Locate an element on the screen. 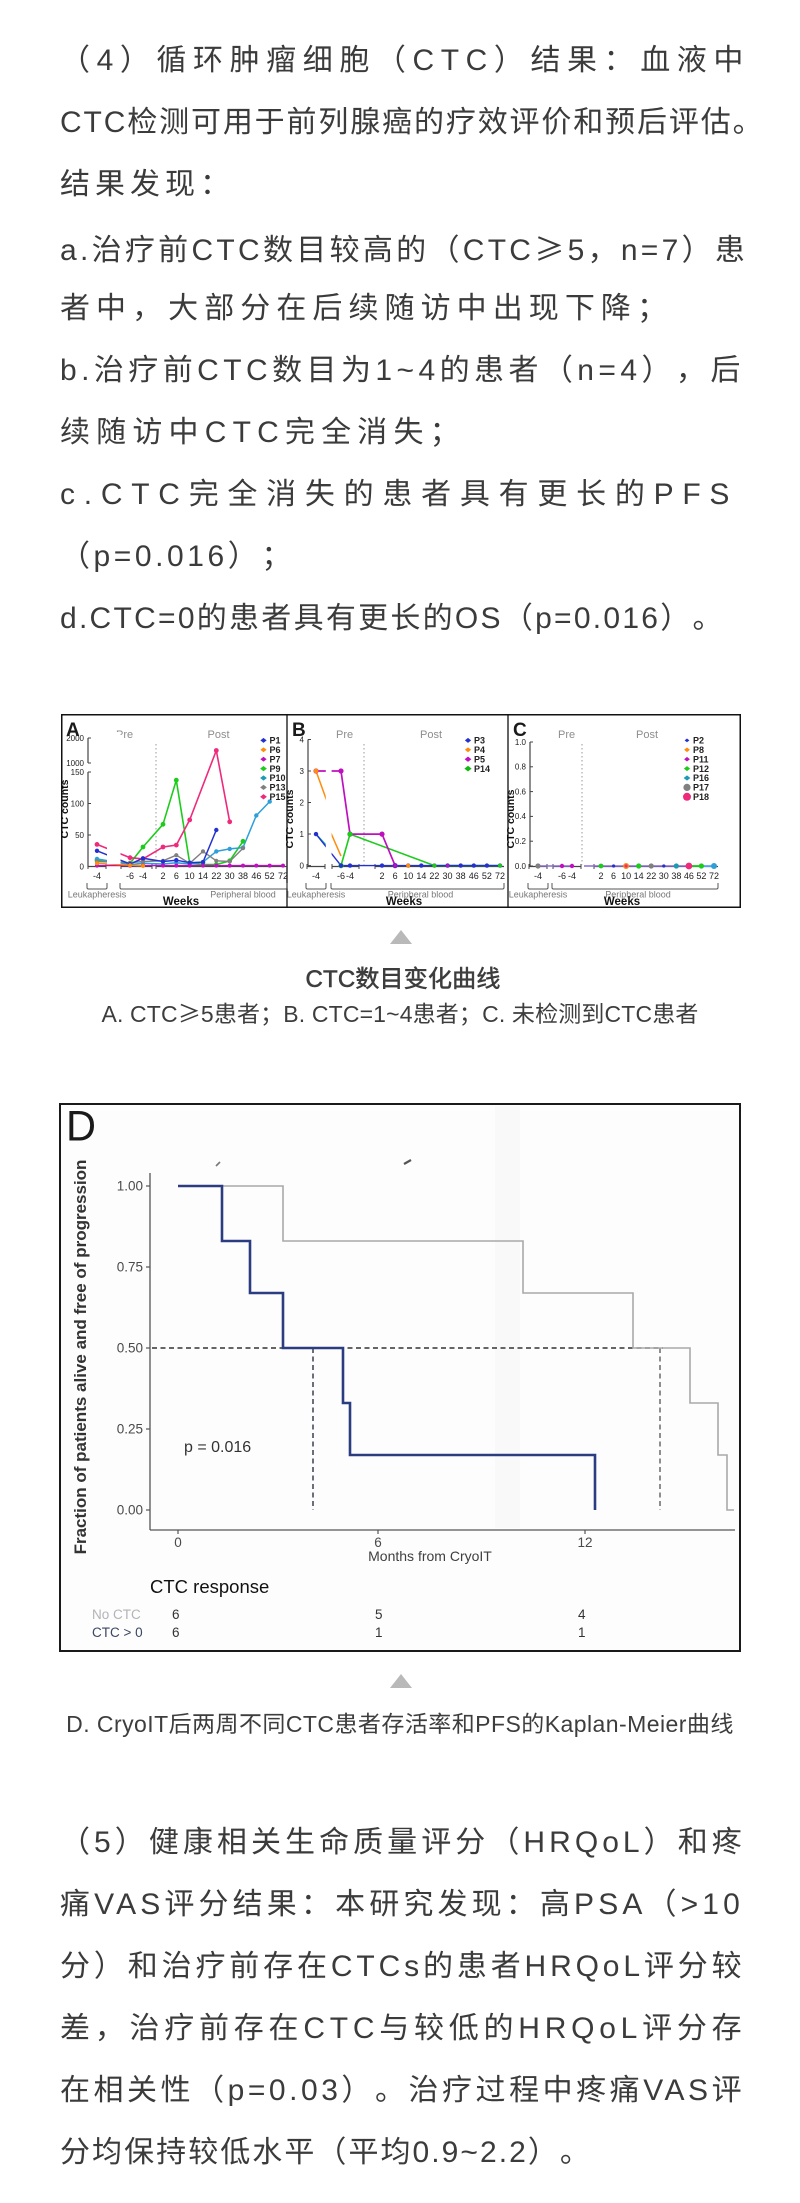 The height and width of the screenshot is (2203, 800). svg-text: CTC response is located at coordinates (209, 1586).